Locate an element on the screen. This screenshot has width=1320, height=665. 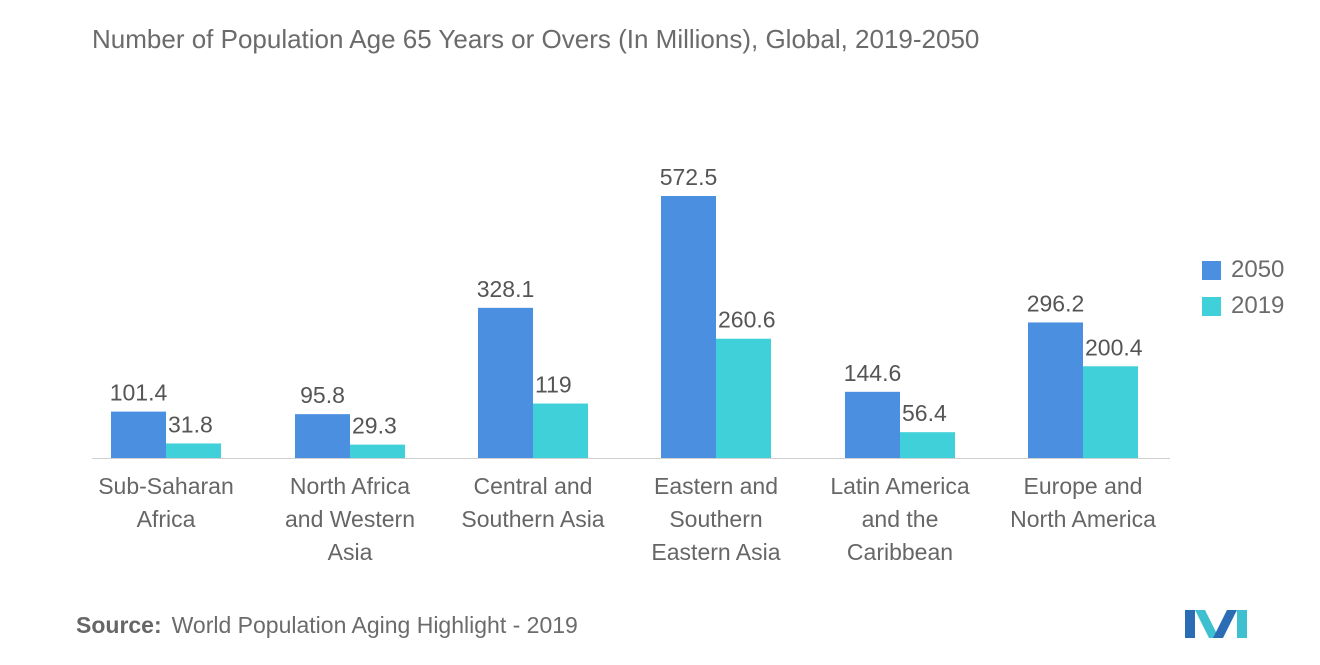
category-label-5-1: North America is located at coordinates (1083, 519).